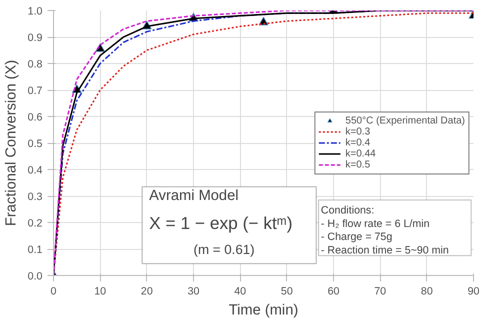  Describe the element at coordinates (360, 153) in the screenshot. I see `legend-label: k=0.44` at that location.